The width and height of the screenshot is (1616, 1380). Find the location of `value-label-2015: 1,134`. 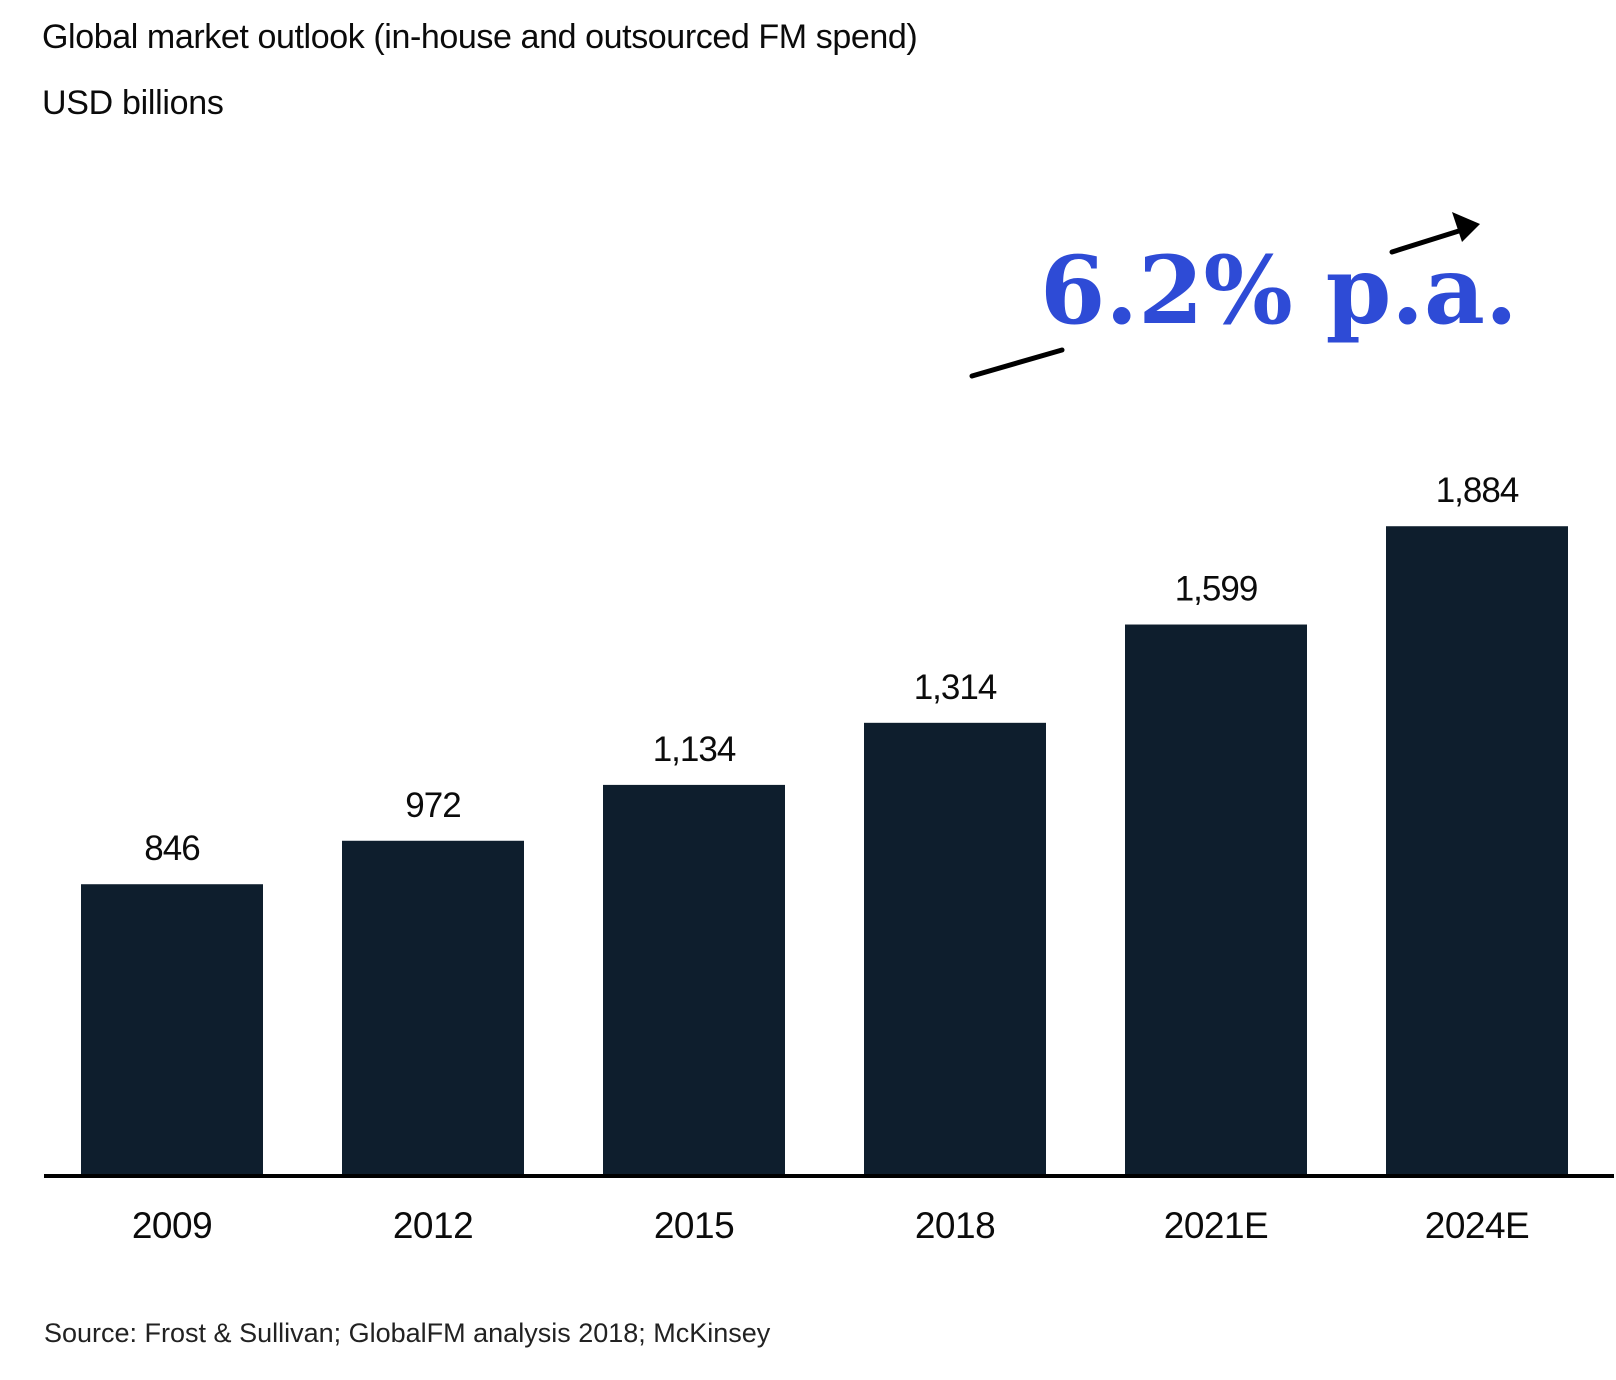

value-label-2015: 1,134 is located at coordinates (694, 749).